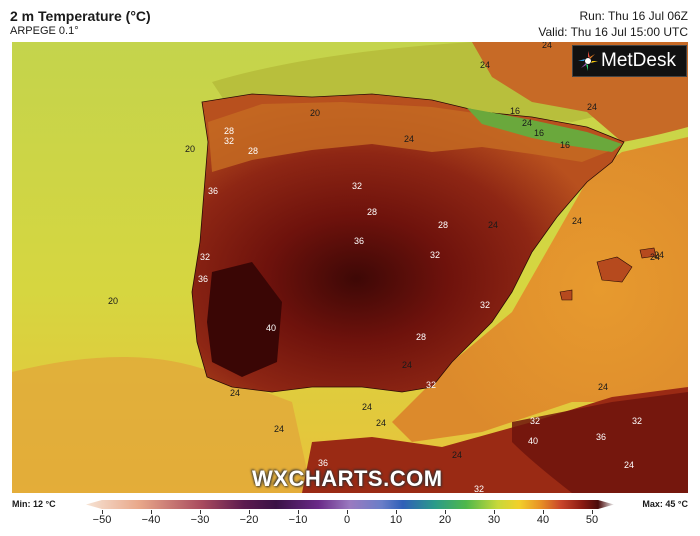 Image resolution: width=700 pixels, height=536 pixels. I want to click on balearic-mallorca, so click(614, 269).